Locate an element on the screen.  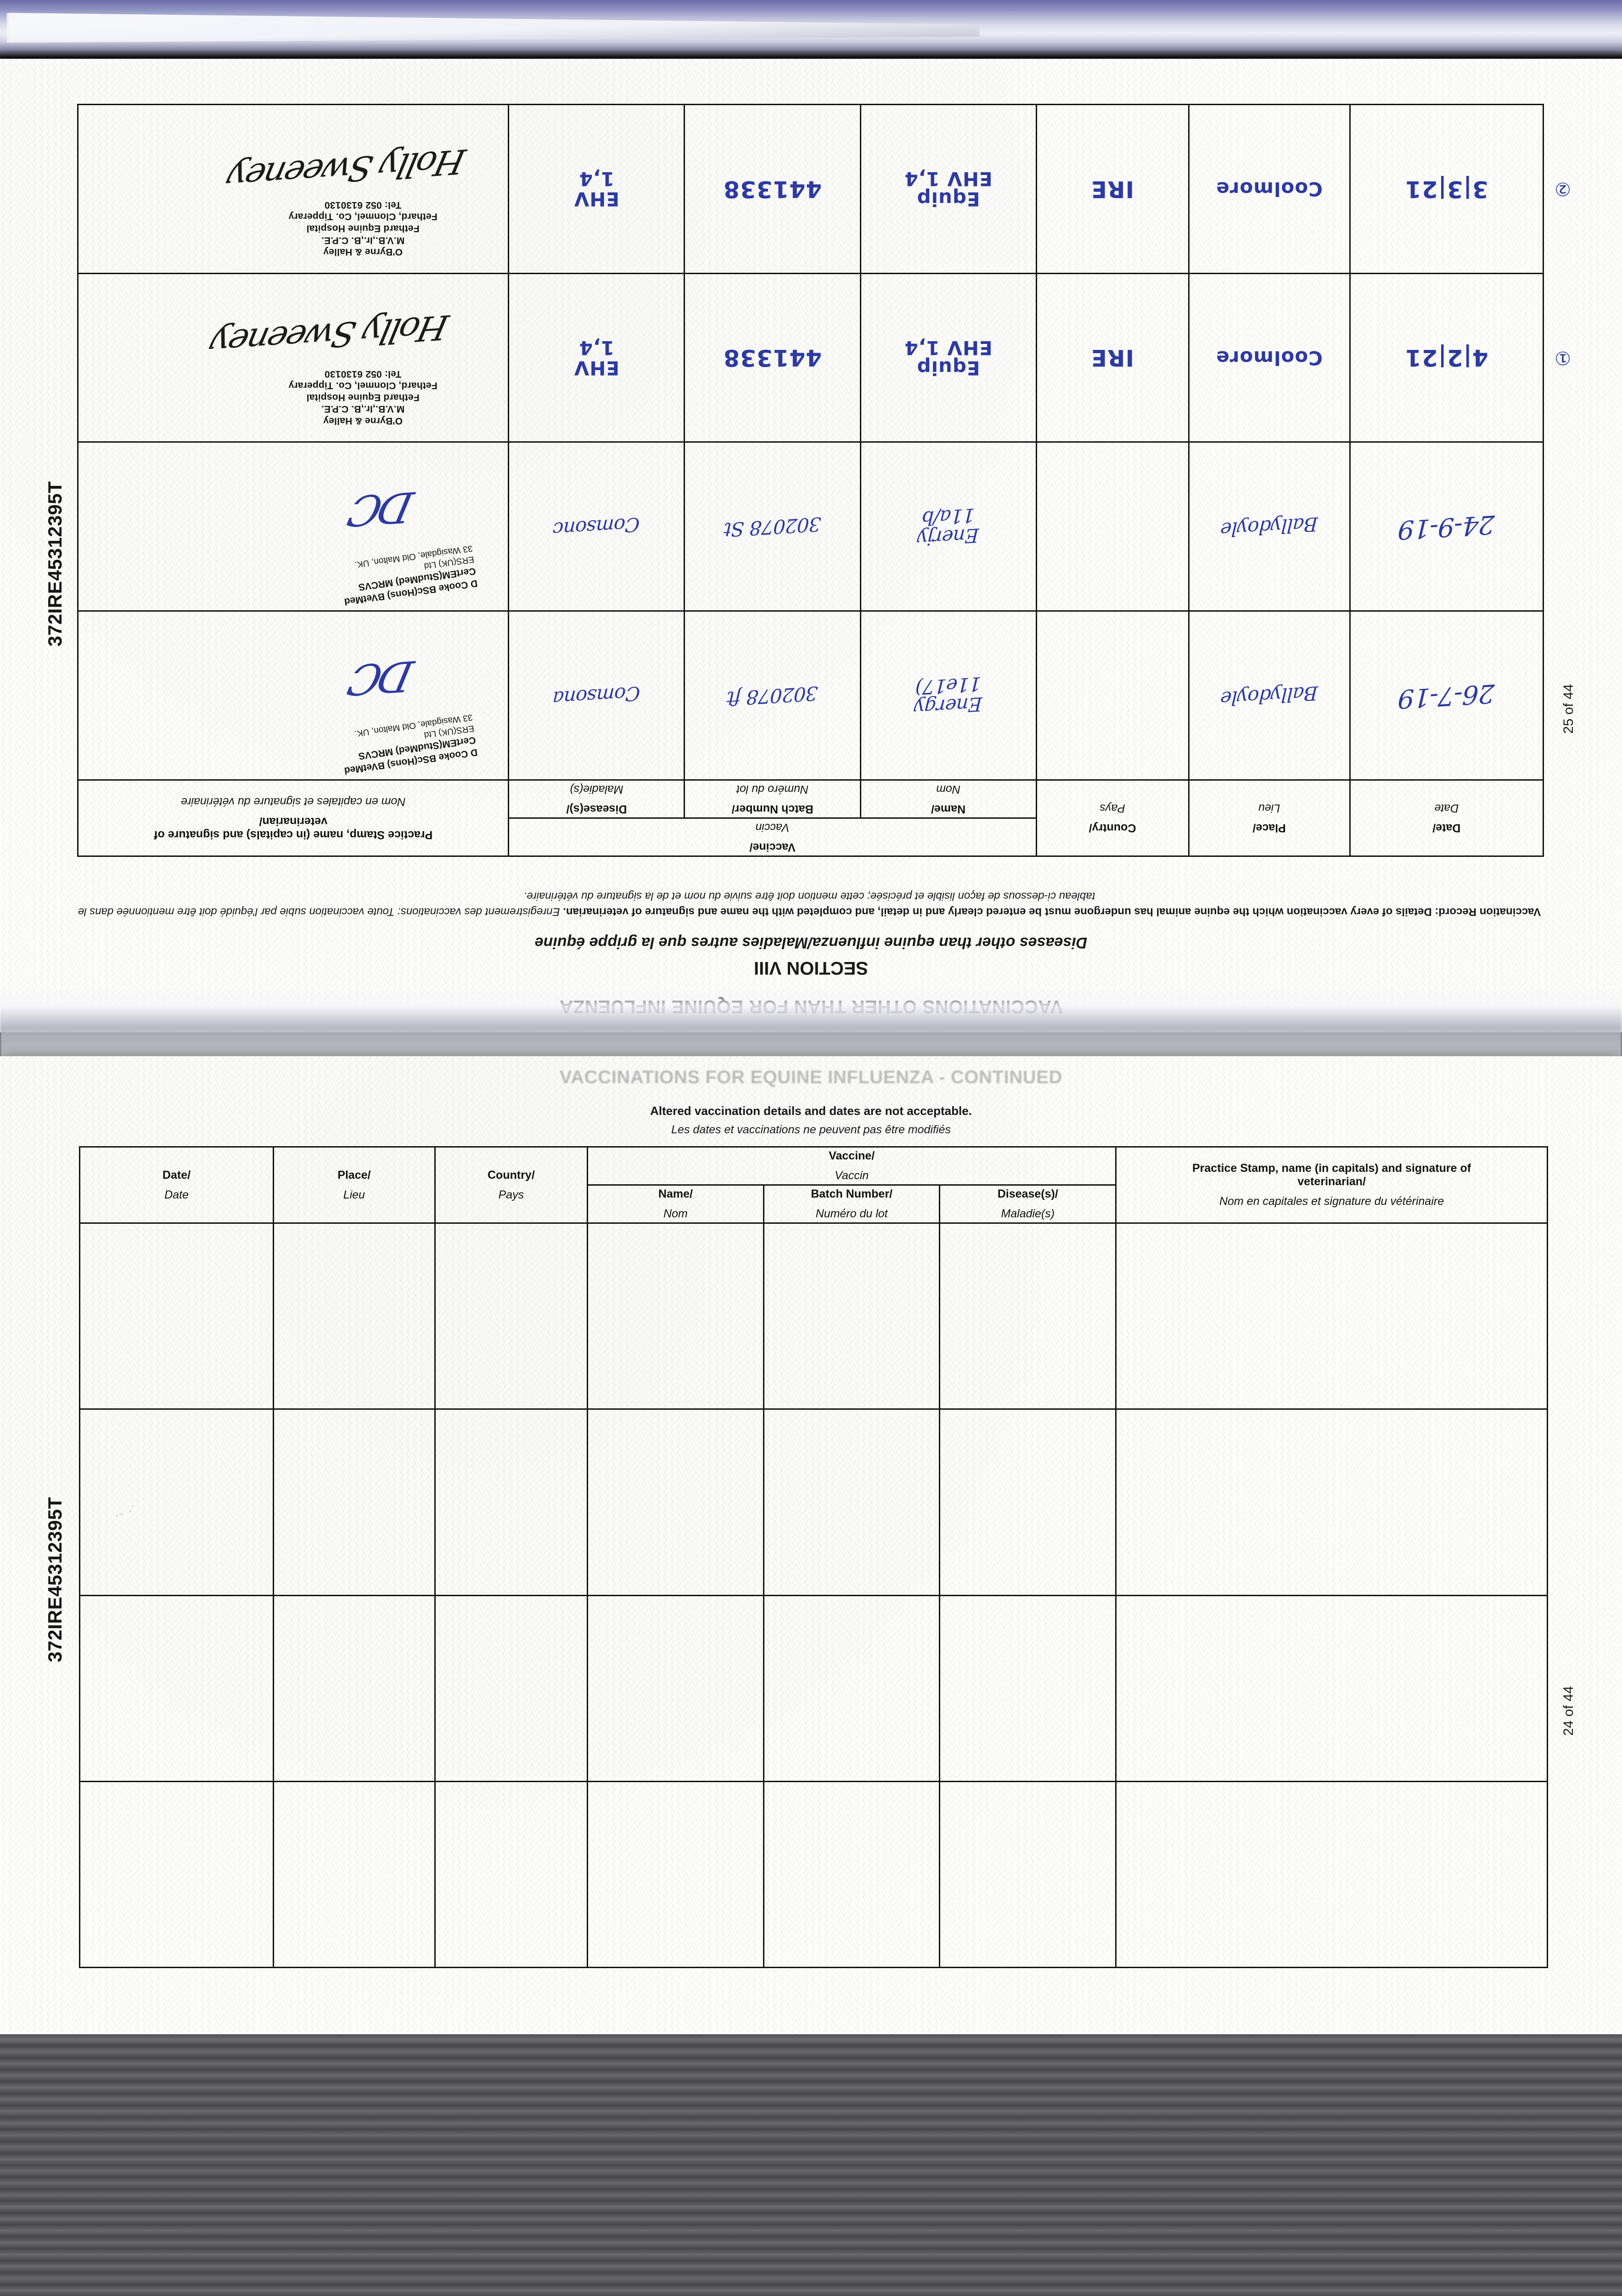
cell-date: 24-9-19 is located at coordinates (1446, 526).